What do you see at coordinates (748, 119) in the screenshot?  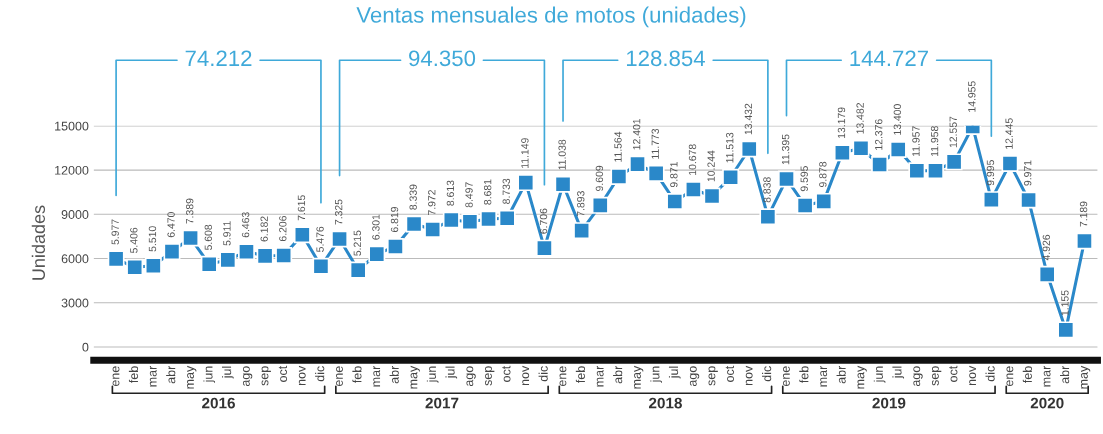 I see `data-label: 13.432` at bounding box center [748, 119].